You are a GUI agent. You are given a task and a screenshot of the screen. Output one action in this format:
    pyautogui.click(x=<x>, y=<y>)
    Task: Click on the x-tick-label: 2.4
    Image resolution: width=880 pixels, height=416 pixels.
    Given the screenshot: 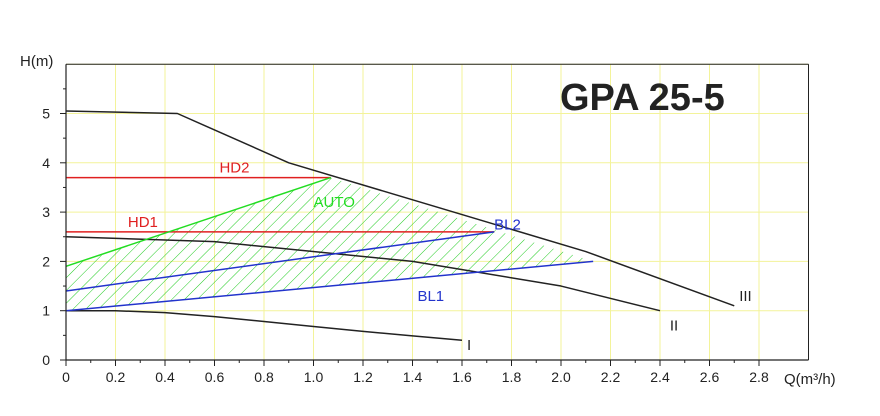 What is the action you would take?
    pyautogui.click(x=660, y=377)
    